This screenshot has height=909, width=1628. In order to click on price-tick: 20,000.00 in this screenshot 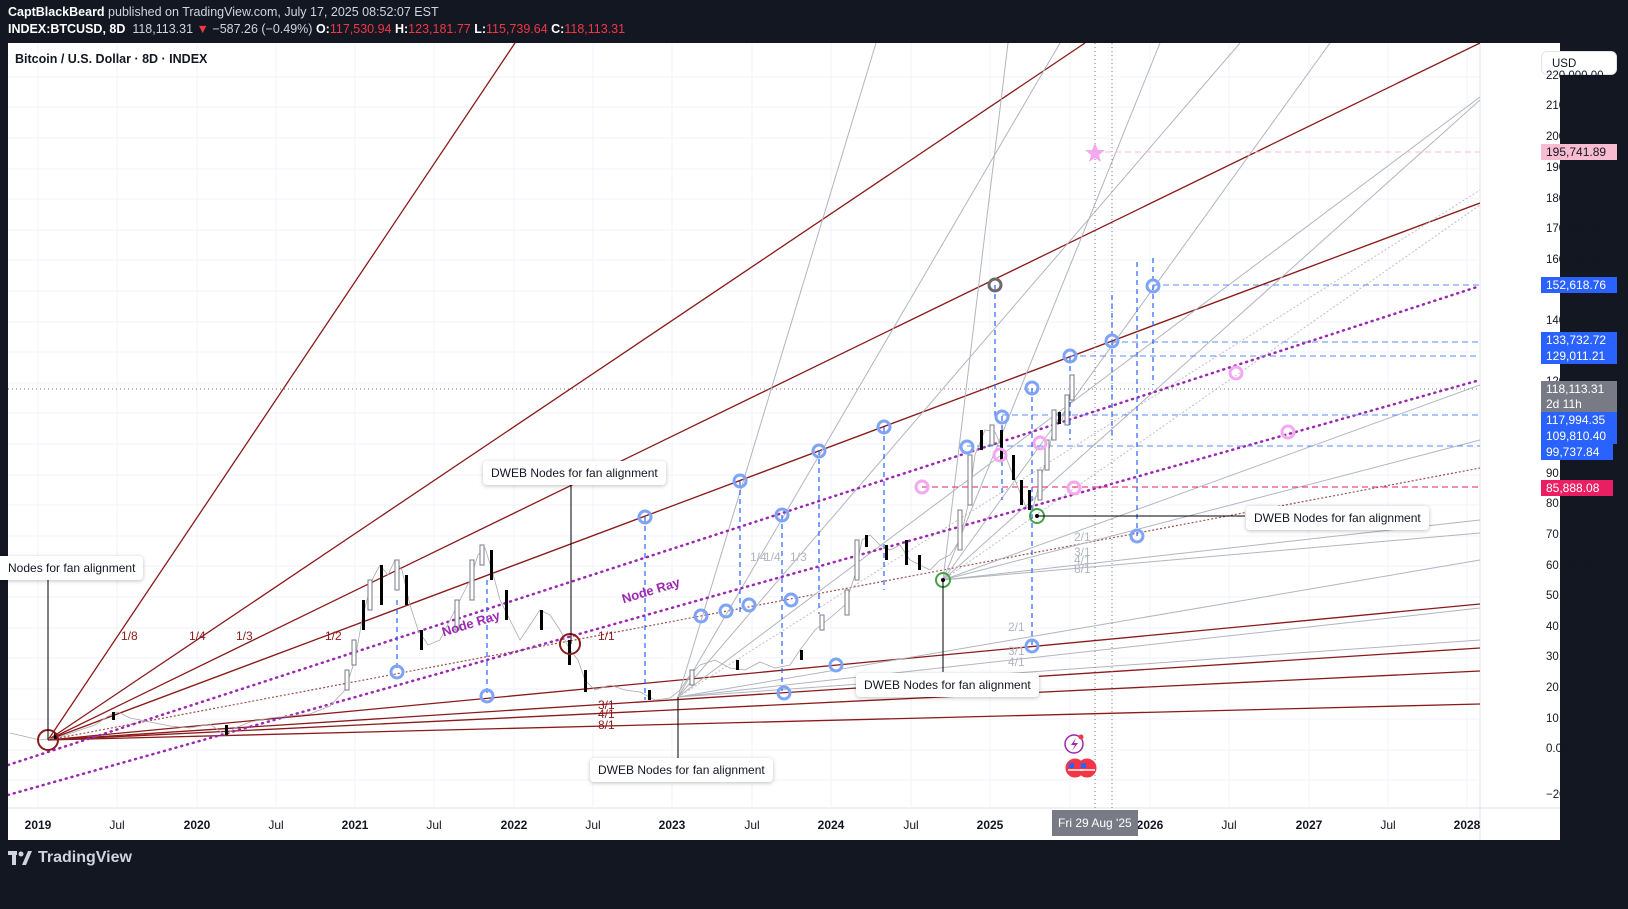, I will do `click(1572, 688)`.